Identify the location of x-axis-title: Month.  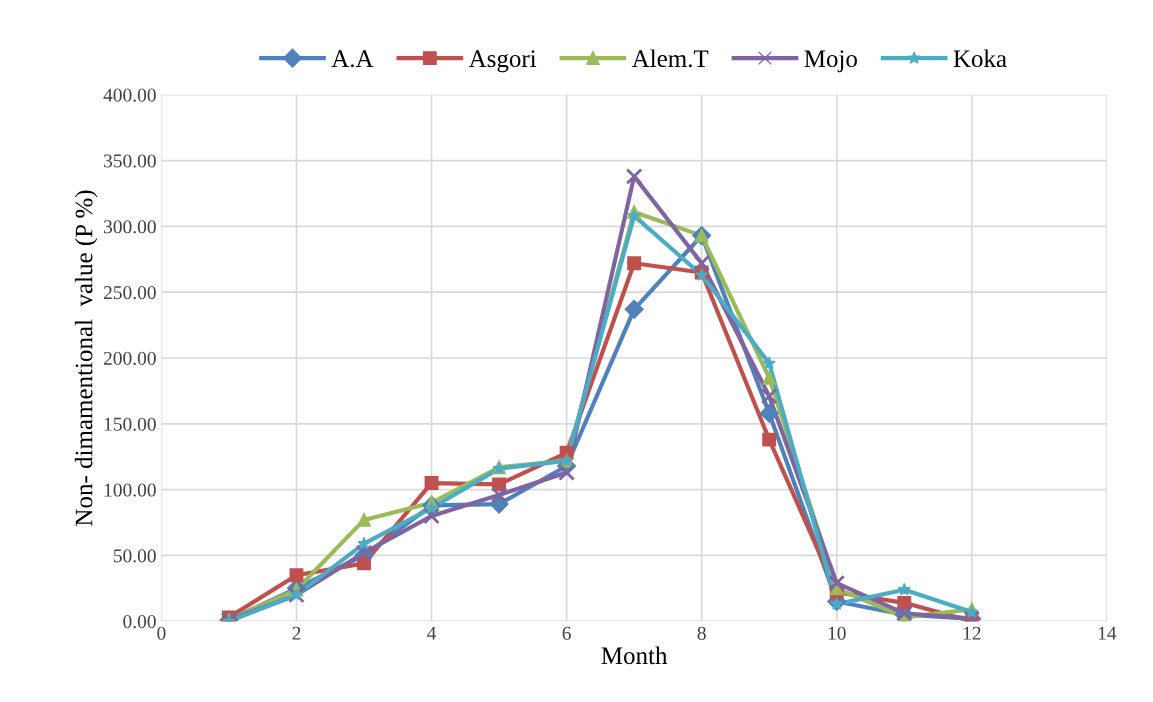
(634, 655).